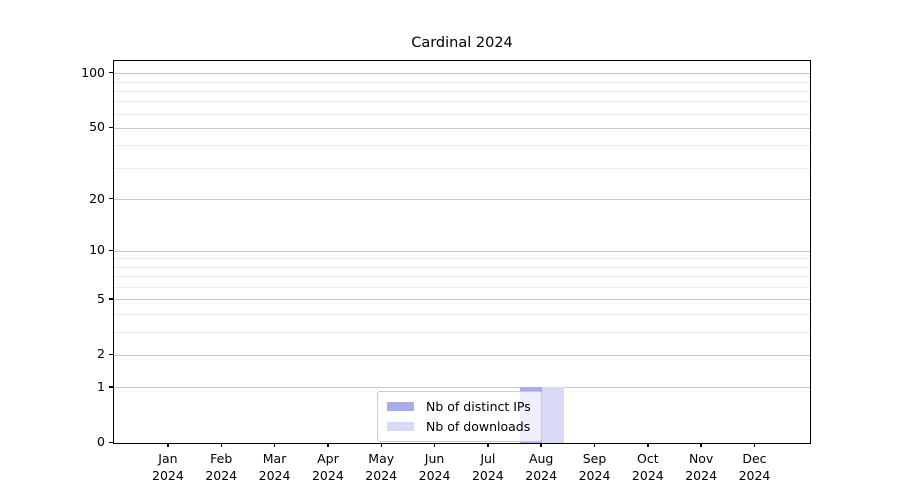  What do you see at coordinates (327, 467) in the screenshot?
I see `x-tick-label-apr: Apr 2024` at bounding box center [327, 467].